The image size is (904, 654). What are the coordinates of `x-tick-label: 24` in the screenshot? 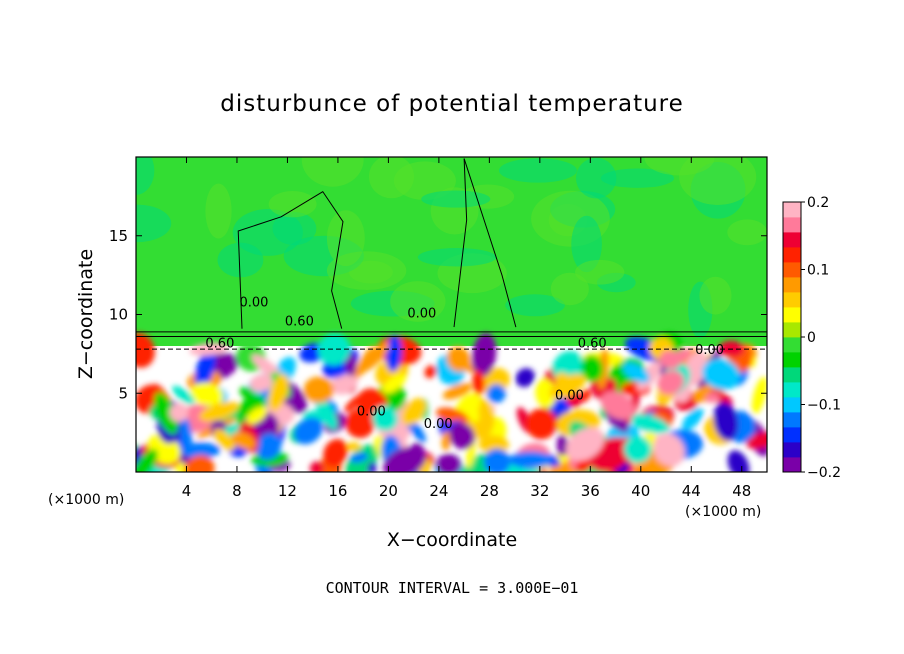 It's located at (438, 491).